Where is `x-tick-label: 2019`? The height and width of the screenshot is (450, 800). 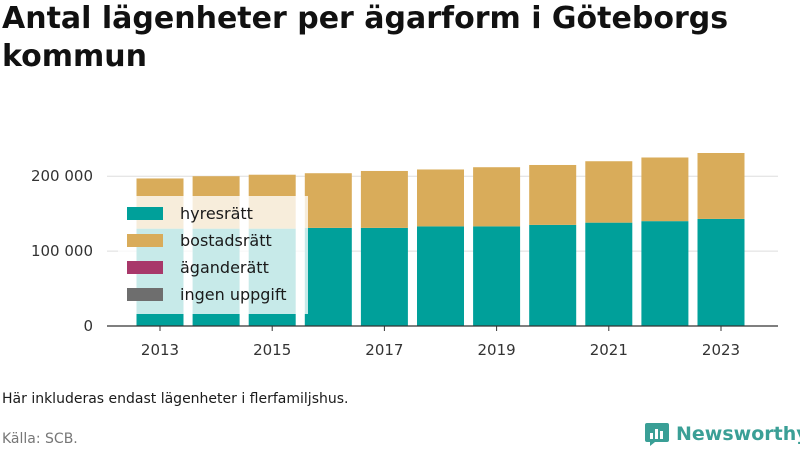 x-tick-label: 2019 is located at coordinates (497, 350).